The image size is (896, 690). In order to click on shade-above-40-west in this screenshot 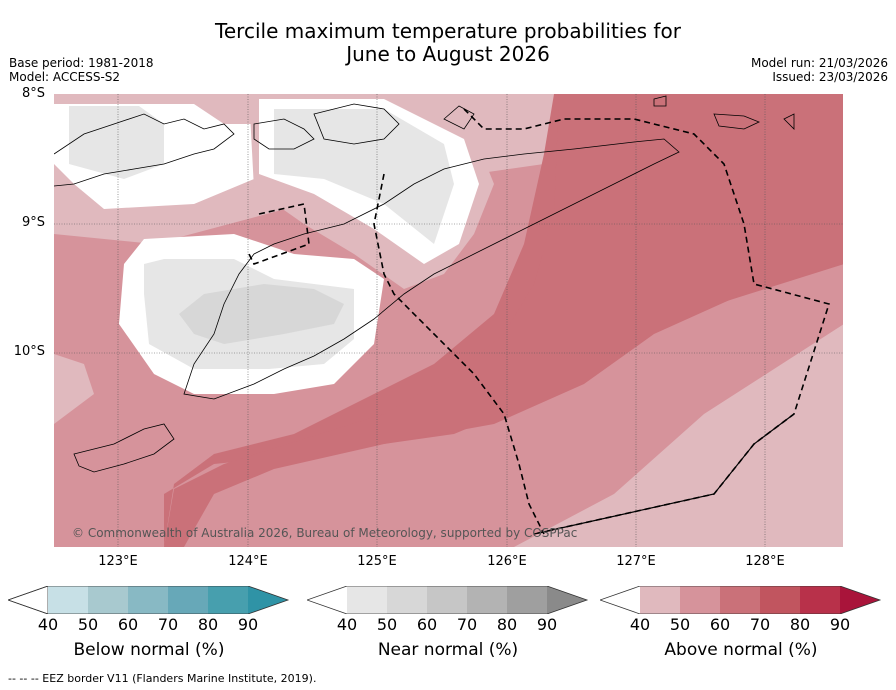, I will do `click(74, 389)`.